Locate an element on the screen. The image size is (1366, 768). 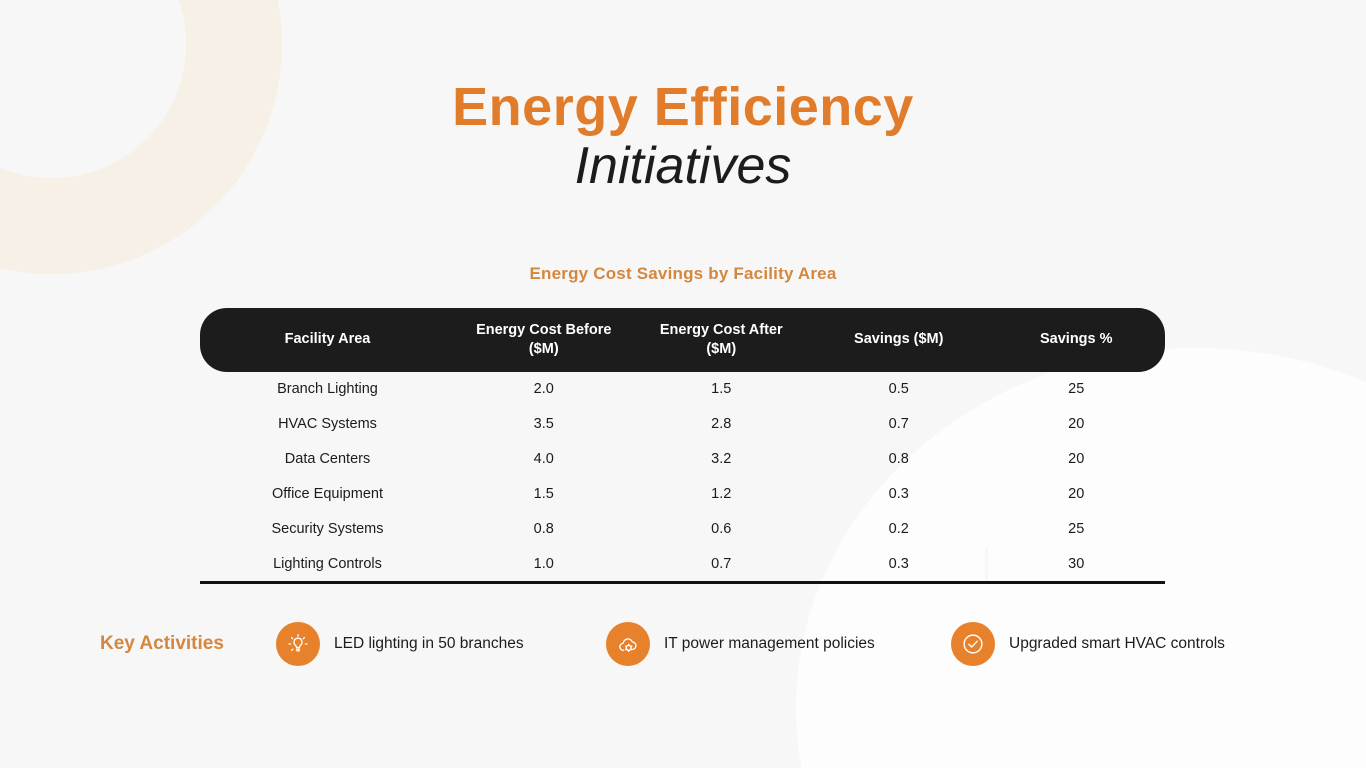
page-title-line1: Energy Efficiency is located at coordinates (683, 107).